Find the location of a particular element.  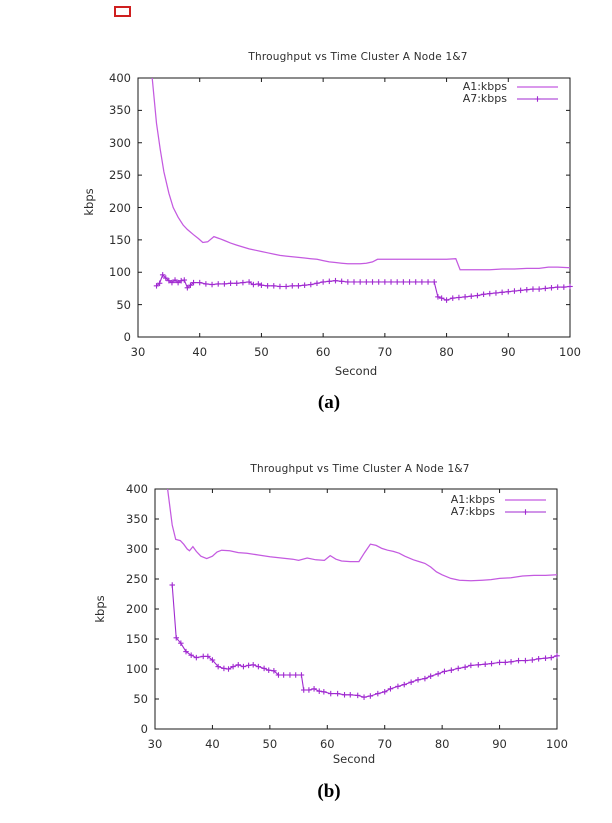

red-annotation-box is located at coordinates (122, 11).